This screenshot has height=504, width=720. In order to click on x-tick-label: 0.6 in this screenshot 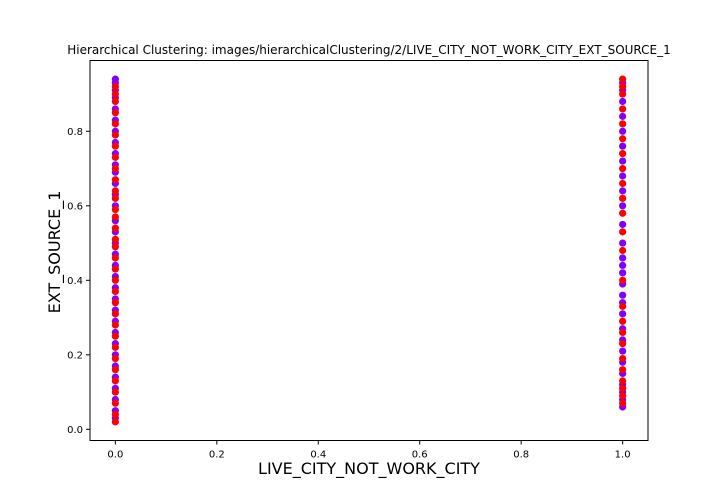, I will do `click(420, 455)`.